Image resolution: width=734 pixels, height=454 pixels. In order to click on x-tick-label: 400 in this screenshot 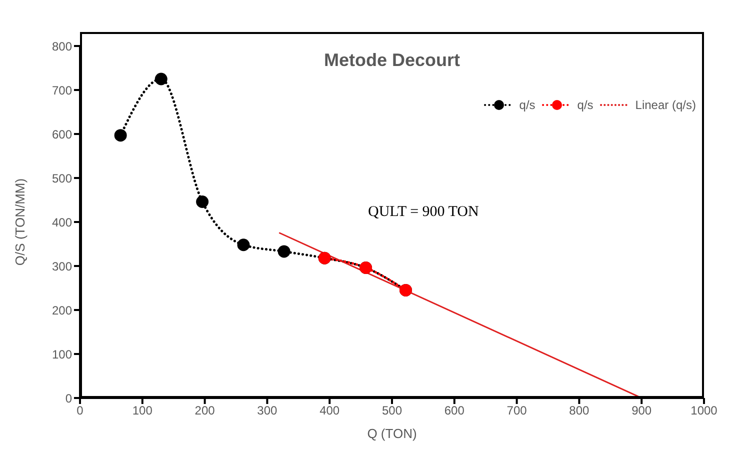, I will do `click(330, 411)`.